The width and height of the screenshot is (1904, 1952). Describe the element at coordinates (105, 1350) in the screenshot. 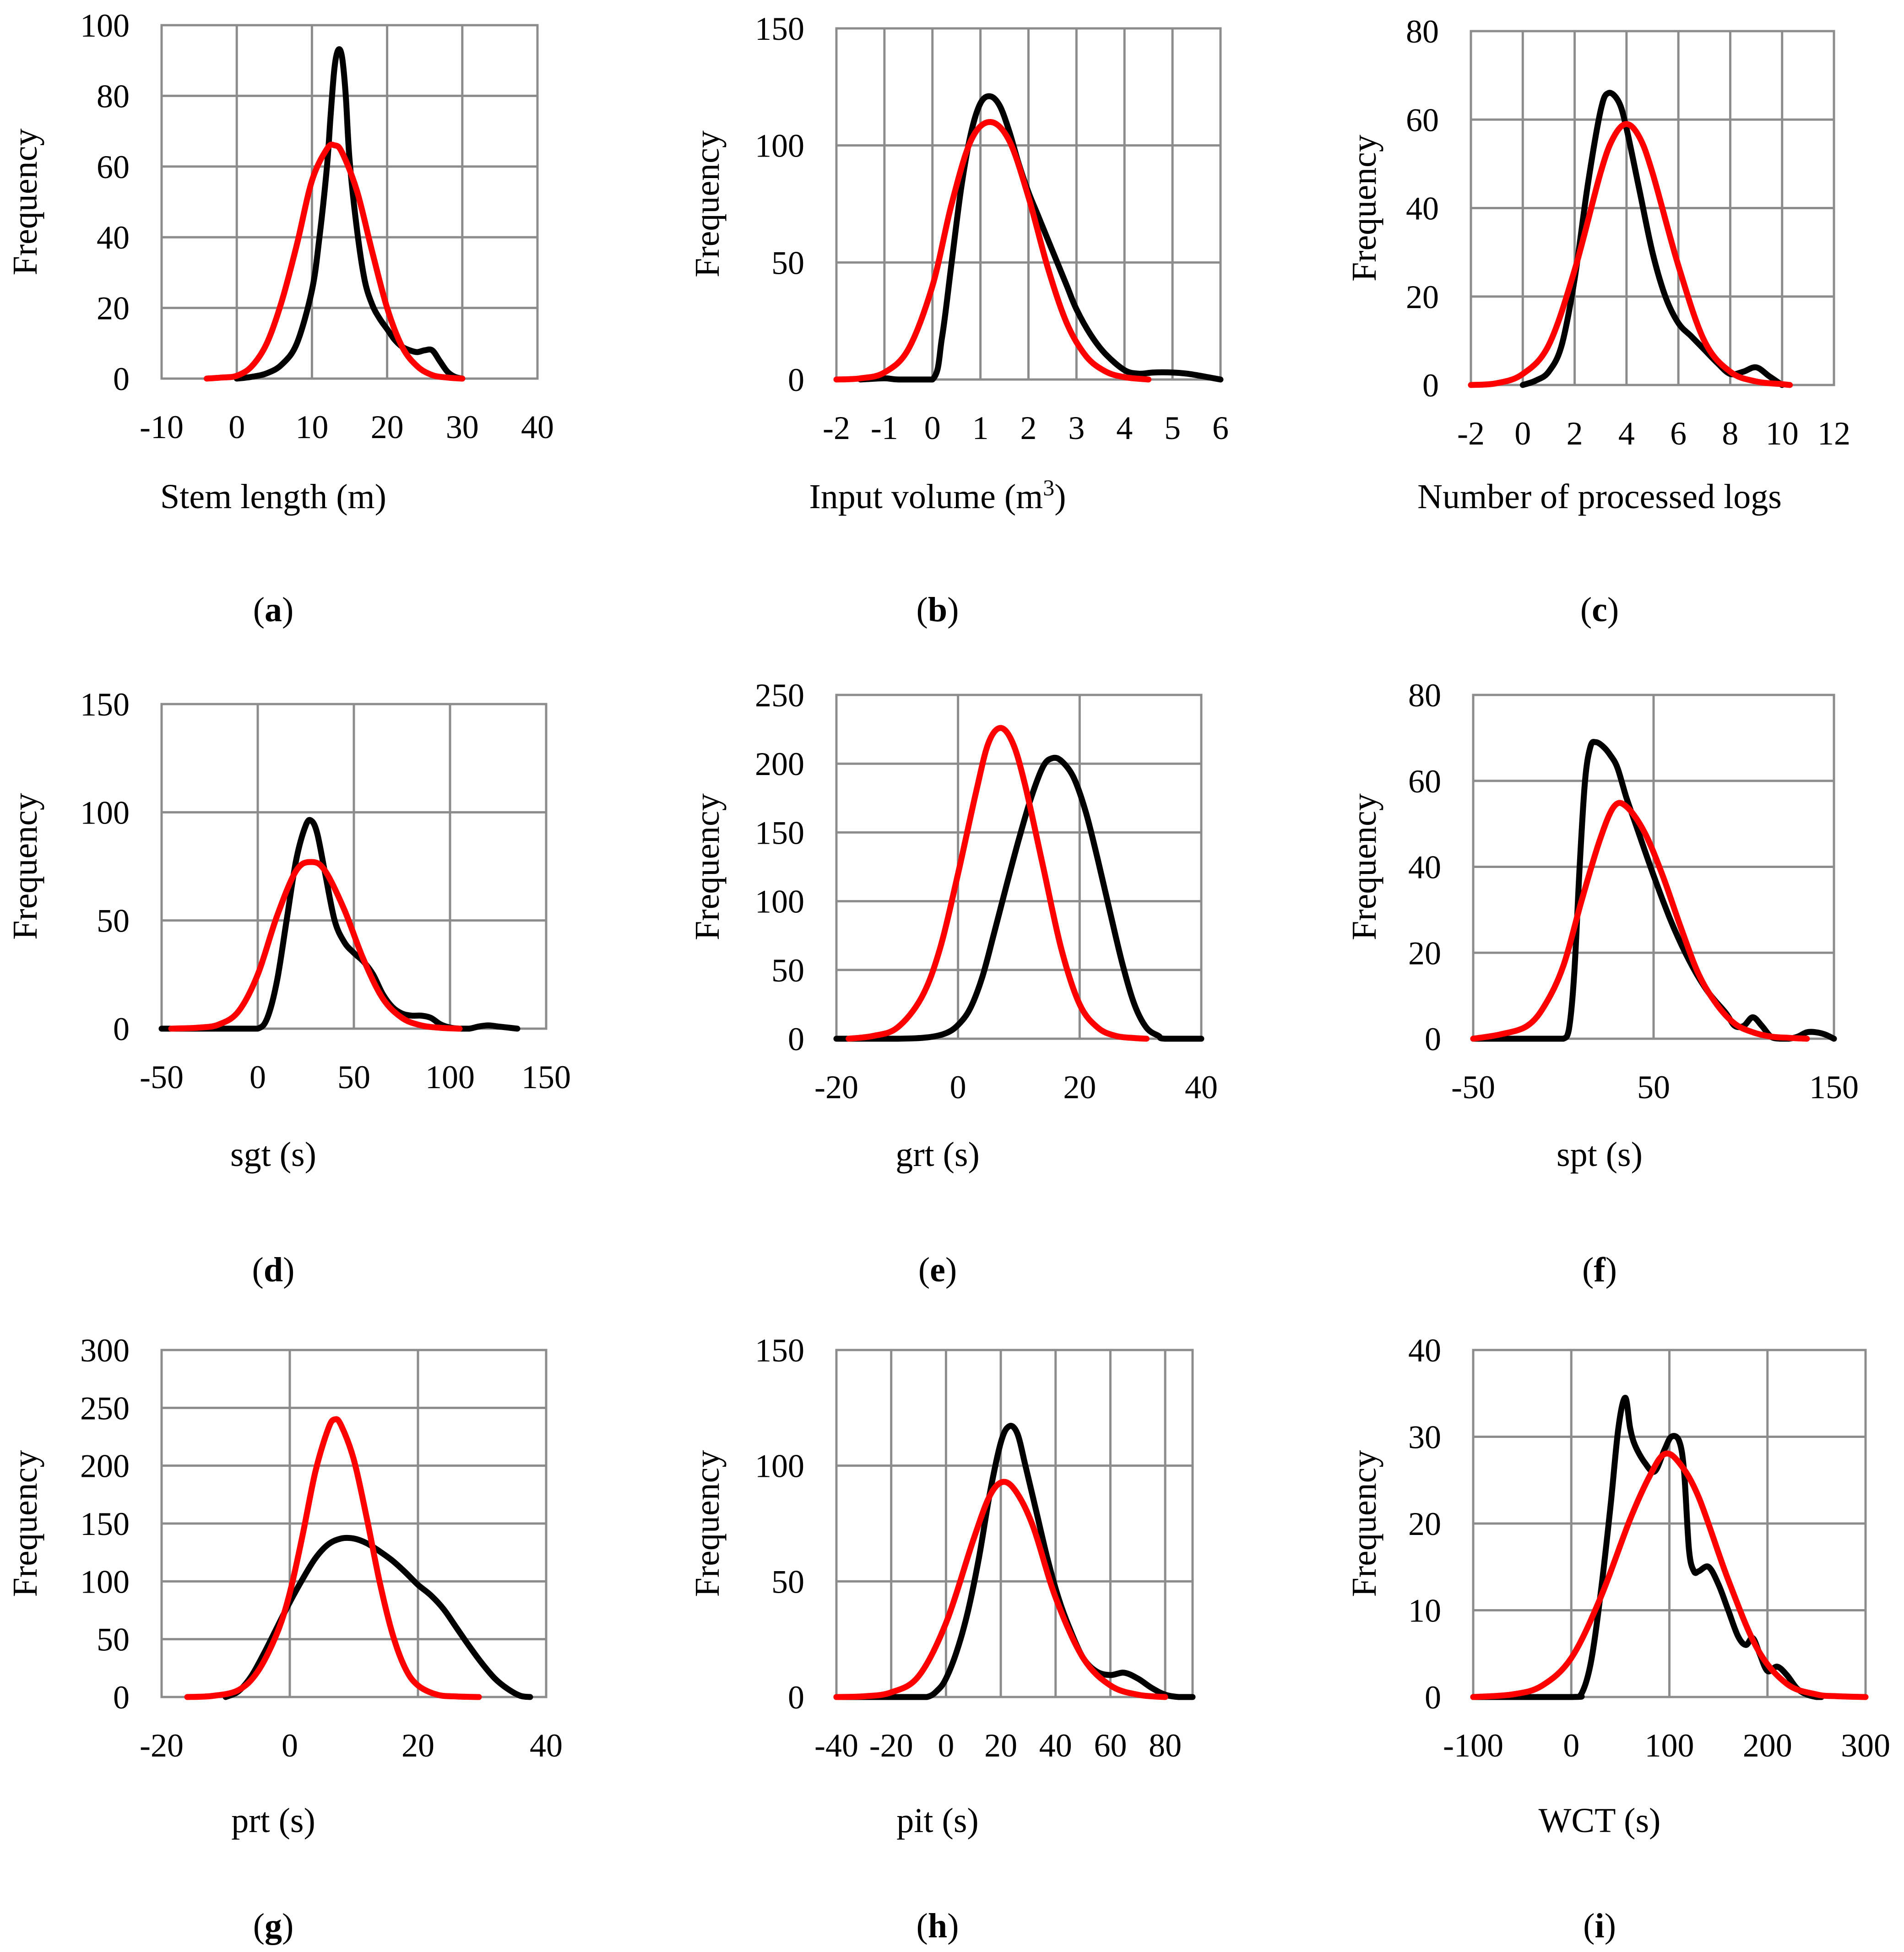

I see `y-tick-label: 300` at that location.